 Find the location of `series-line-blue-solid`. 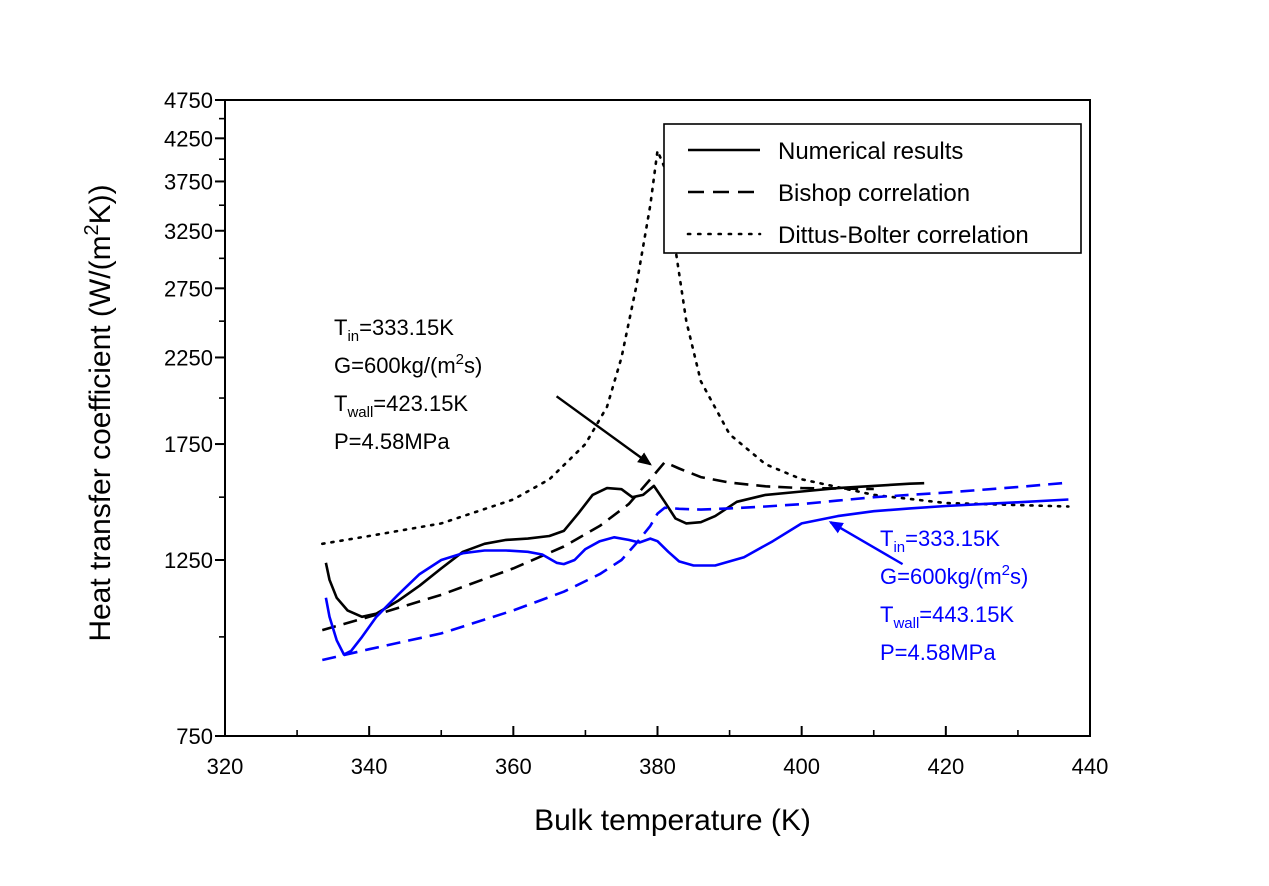

series-line-blue-solid is located at coordinates (696, 577).